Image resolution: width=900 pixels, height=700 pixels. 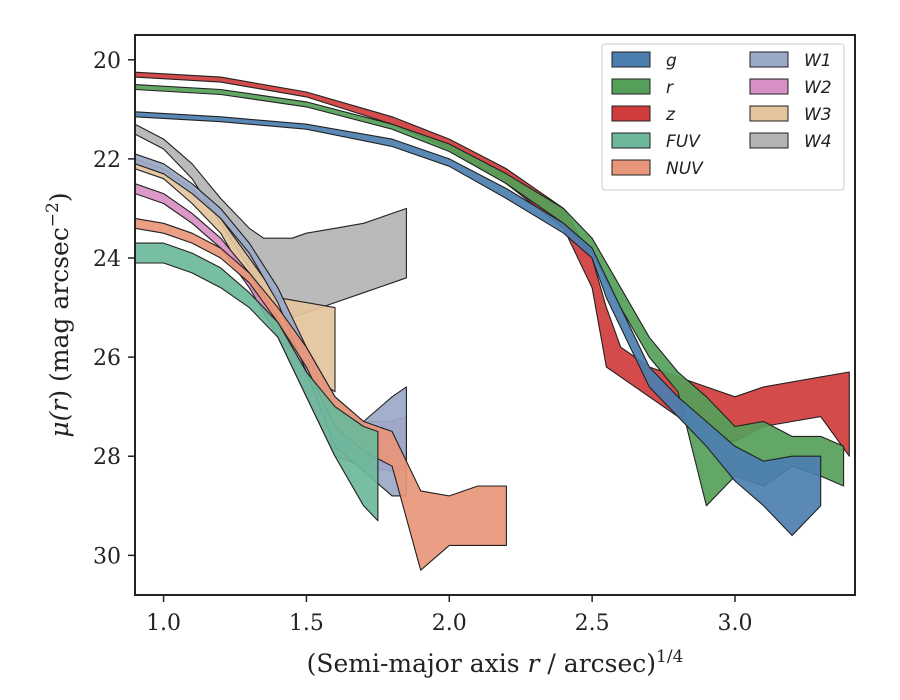 I want to click on legend-swatch-w4, so click(x=769, y=140).